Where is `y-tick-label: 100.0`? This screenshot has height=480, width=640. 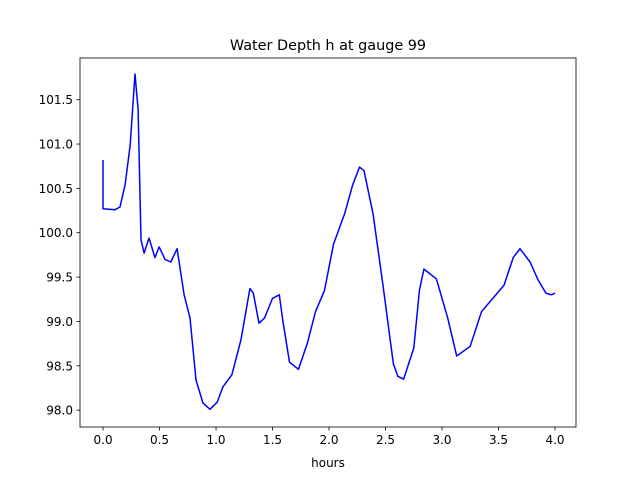 y-tick-label: 100.0 is located at coordinates (56, 233).